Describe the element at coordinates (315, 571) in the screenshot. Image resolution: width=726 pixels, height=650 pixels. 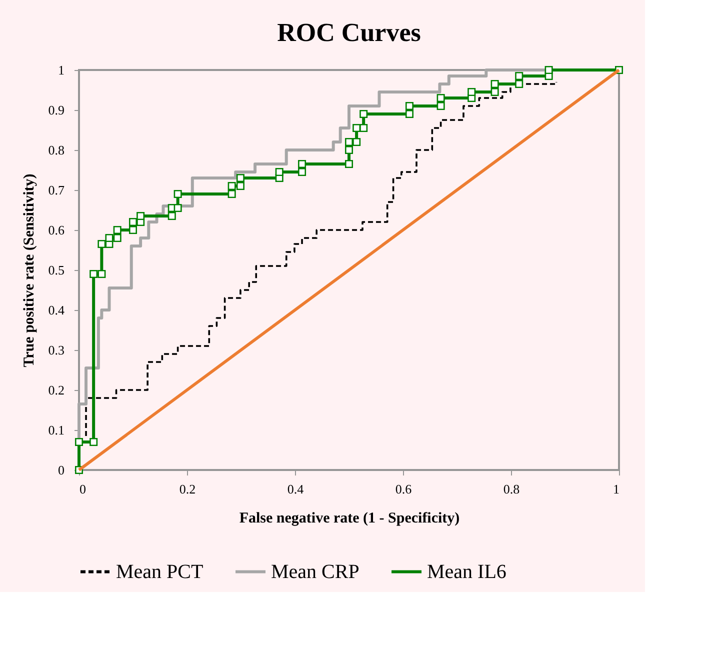
I see `legend-label: Mean CRP` at that location.